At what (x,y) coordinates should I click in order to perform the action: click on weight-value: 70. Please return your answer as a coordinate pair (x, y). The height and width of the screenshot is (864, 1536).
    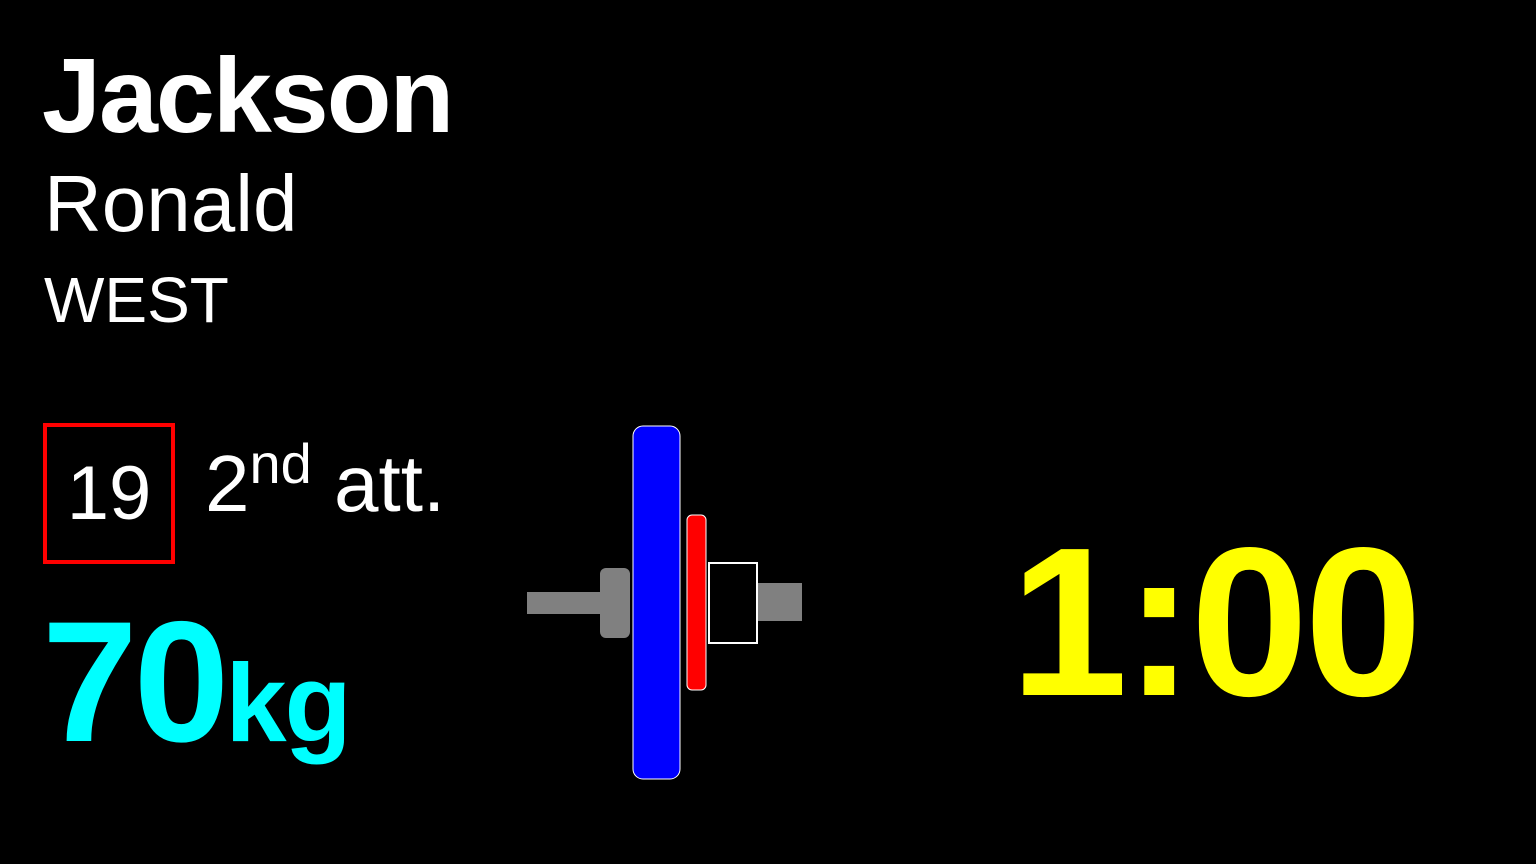
    Looking at the image, I should click on (135, 682).